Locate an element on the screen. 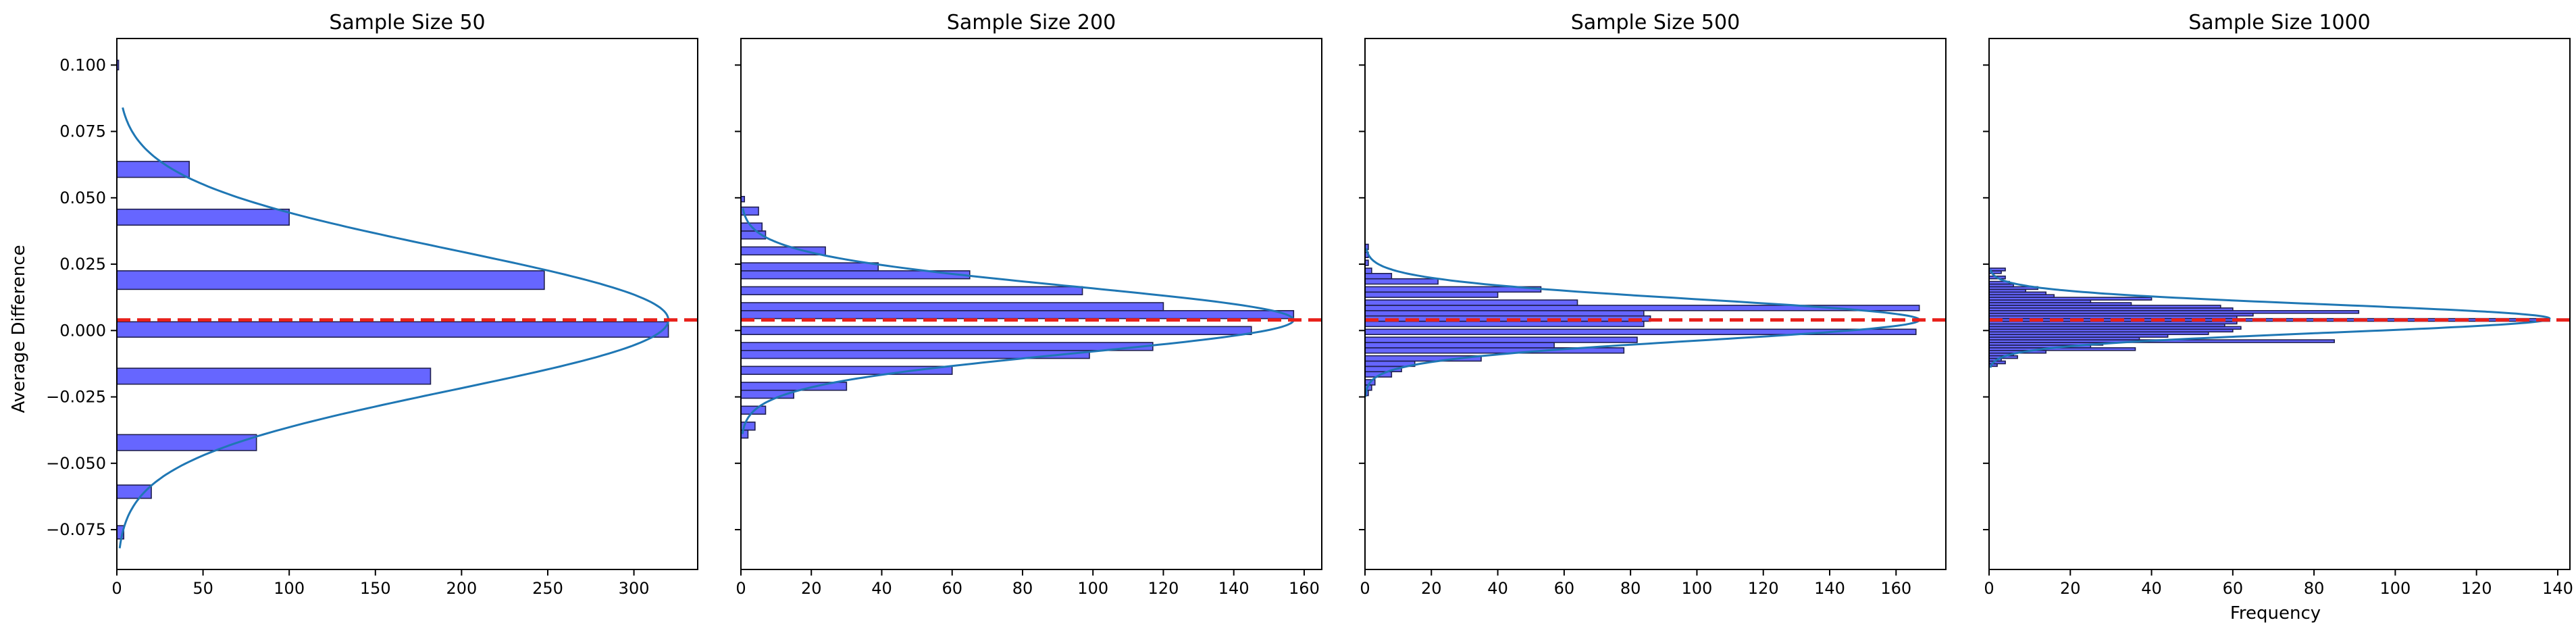 This screenshot has height=635, width=2576. x-axis-label: Frequency is located at coordinates (2275, 613).